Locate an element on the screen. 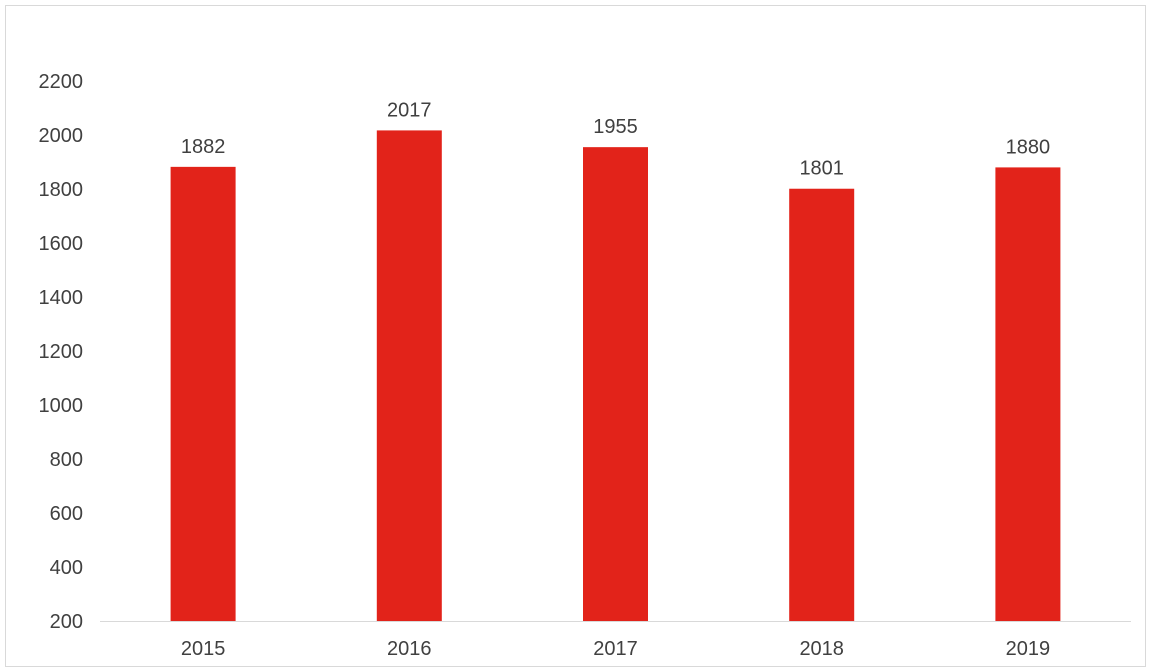  y-tick-label: 1200 is located at coordinates (61, 352).